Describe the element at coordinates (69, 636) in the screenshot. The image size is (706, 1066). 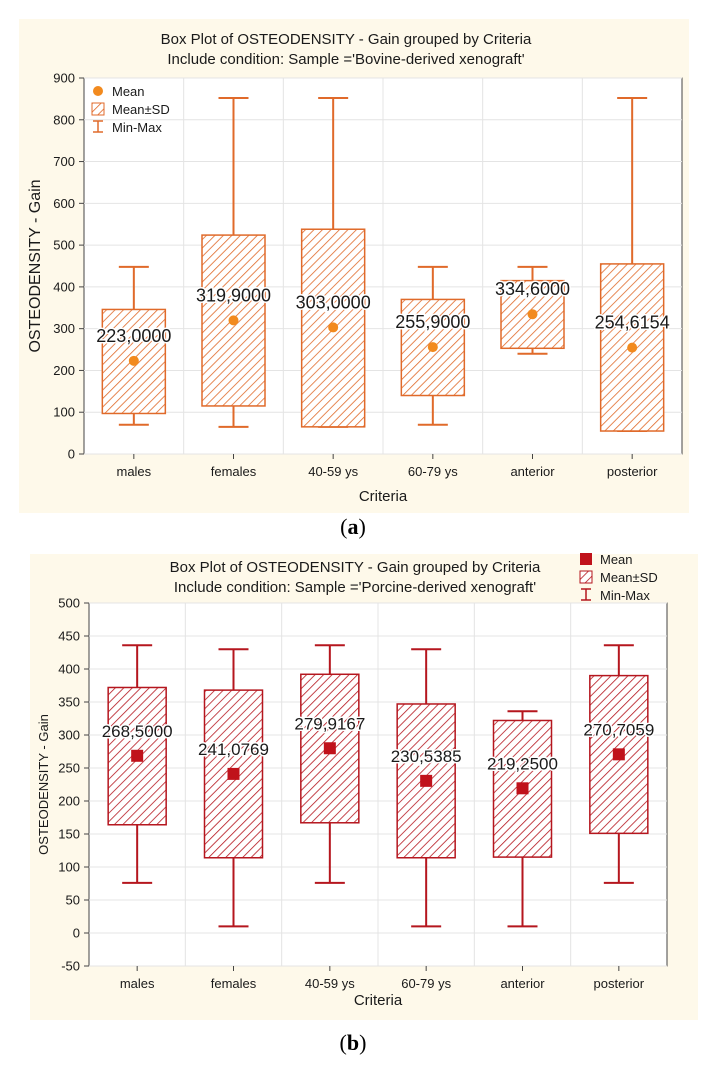
I see `y-tick-label: 450` at that location.